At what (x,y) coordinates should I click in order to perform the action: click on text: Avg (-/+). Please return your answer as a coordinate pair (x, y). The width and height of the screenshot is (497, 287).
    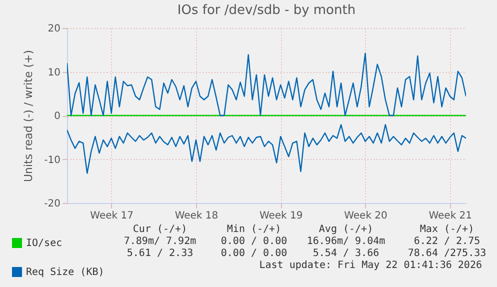
    Looking at the image, I should click on (346, 229).